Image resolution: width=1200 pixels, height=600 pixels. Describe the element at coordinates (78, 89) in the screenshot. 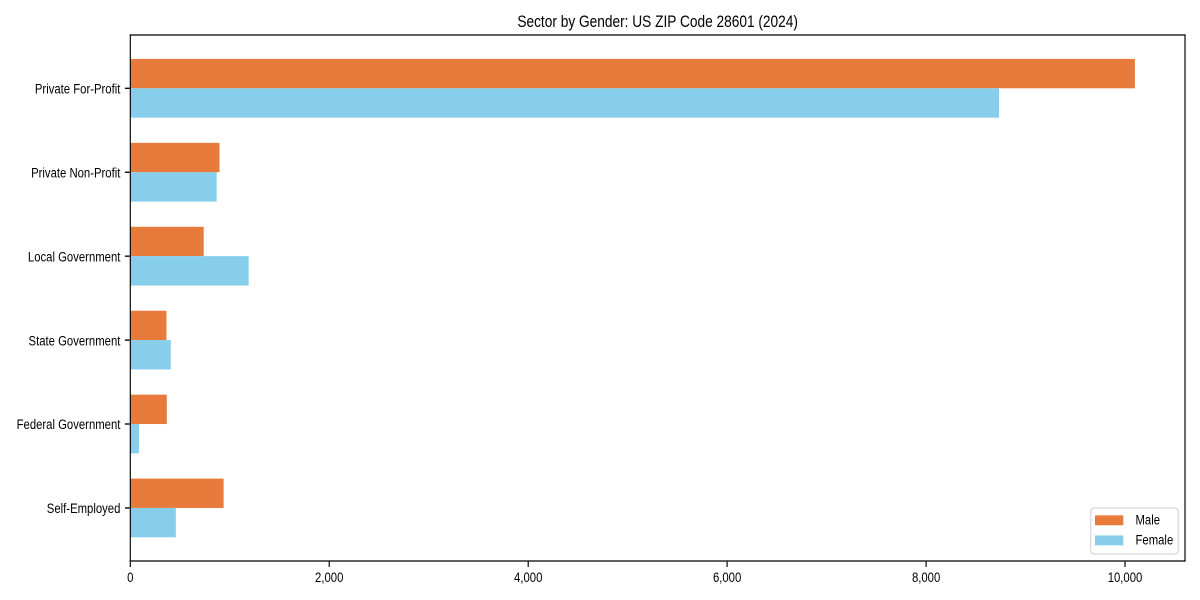

I see `svg-text: Private For-Profit` at that location.